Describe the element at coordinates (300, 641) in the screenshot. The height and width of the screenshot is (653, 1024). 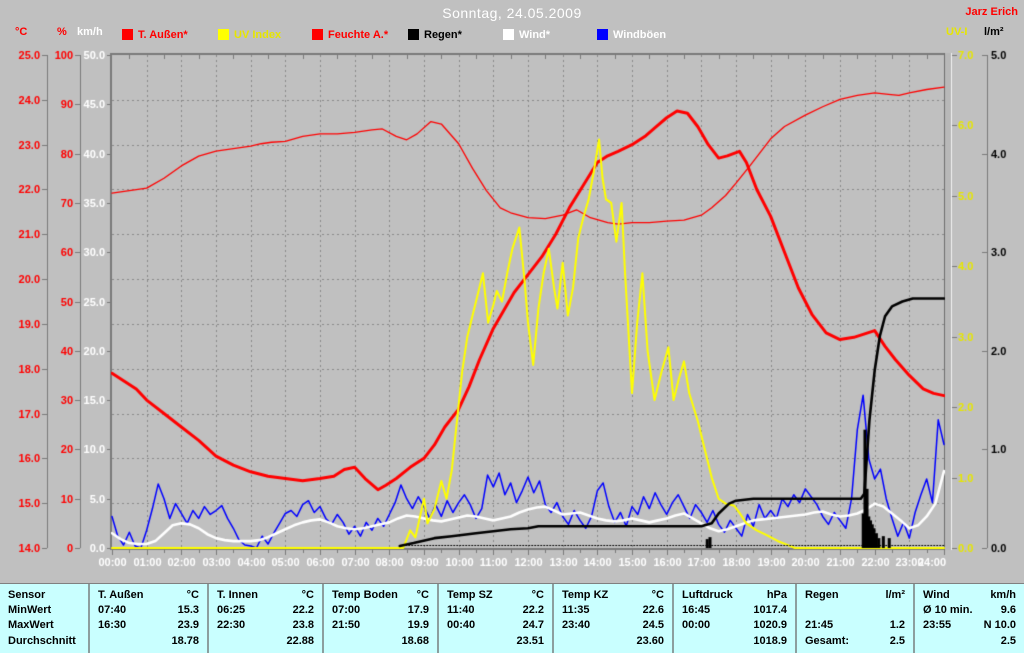
I see `avg-value: 22.88` at that location.